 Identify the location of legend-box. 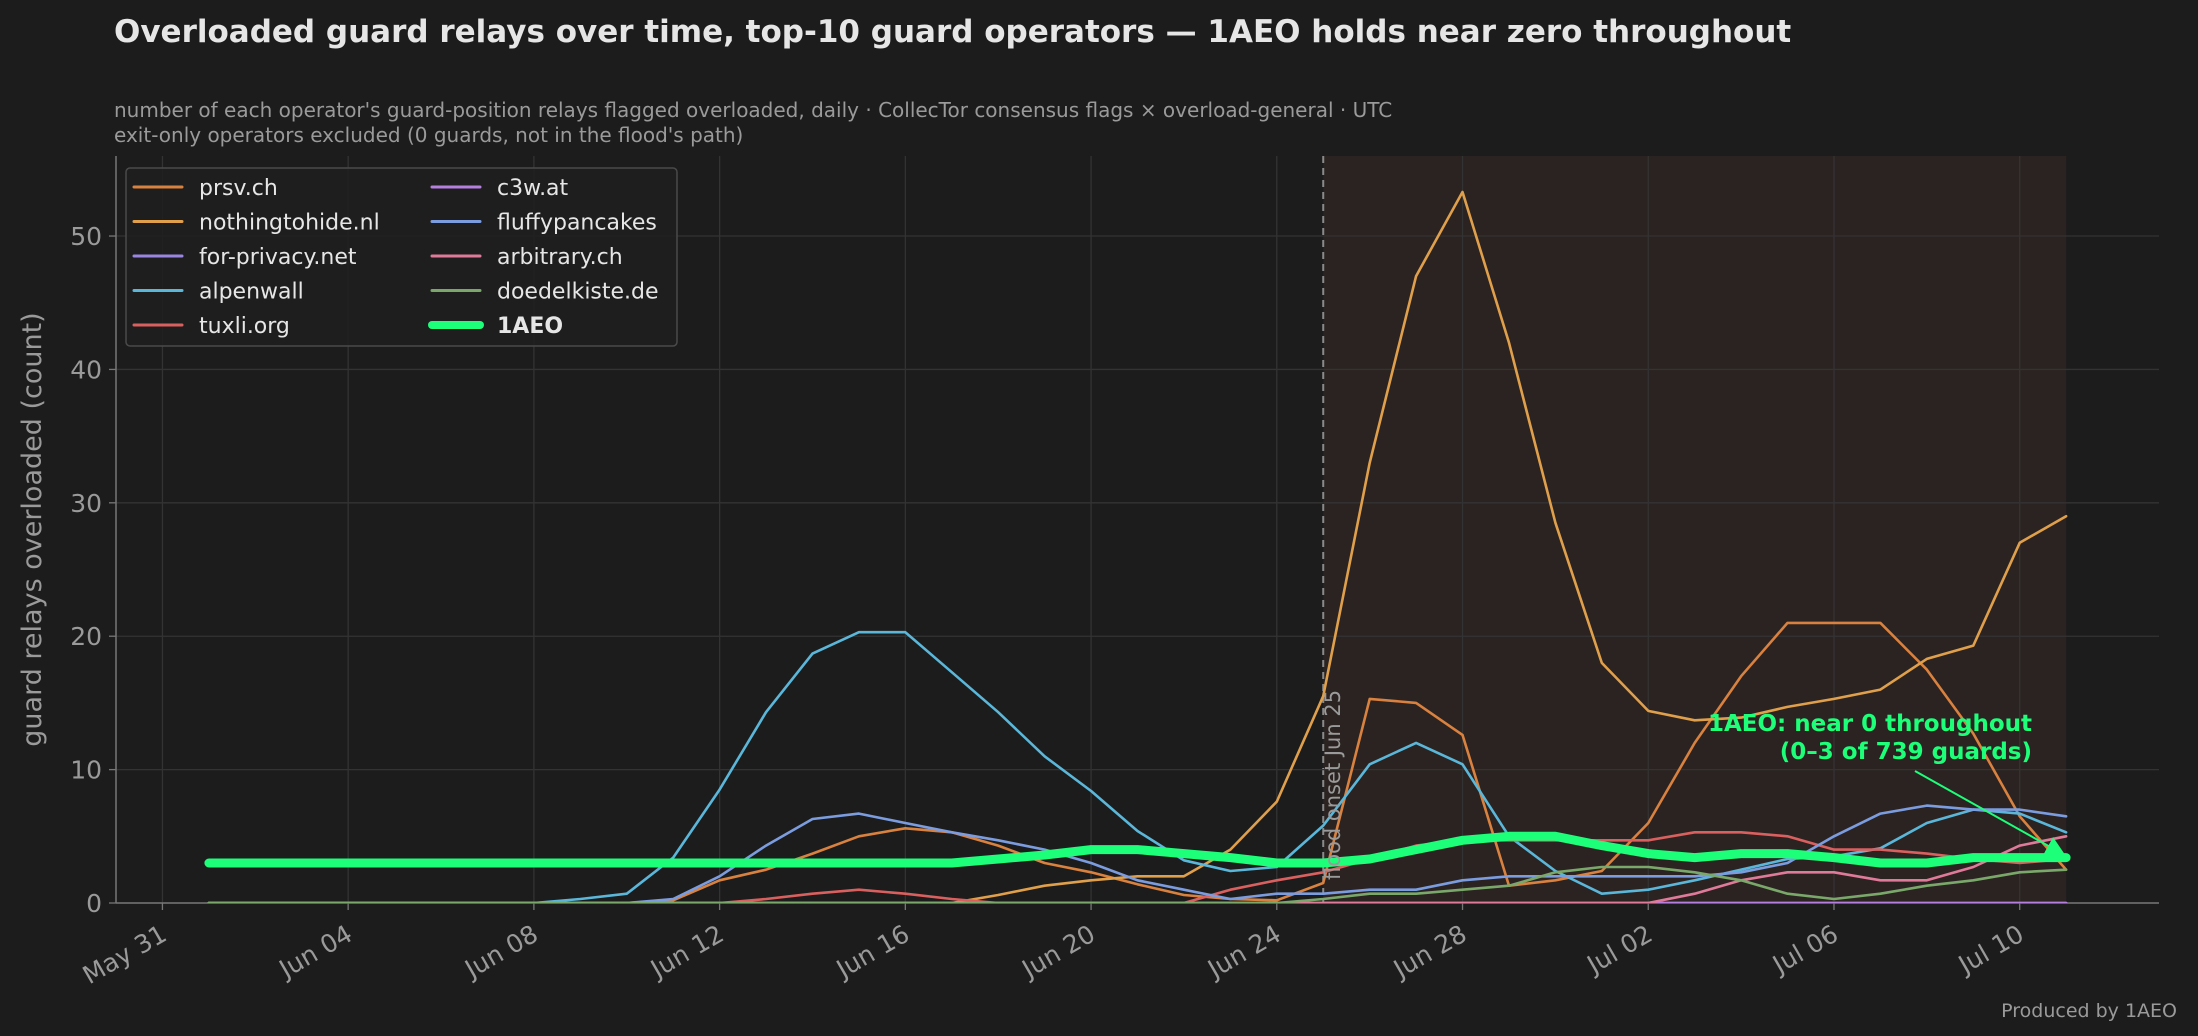
(401, 257).